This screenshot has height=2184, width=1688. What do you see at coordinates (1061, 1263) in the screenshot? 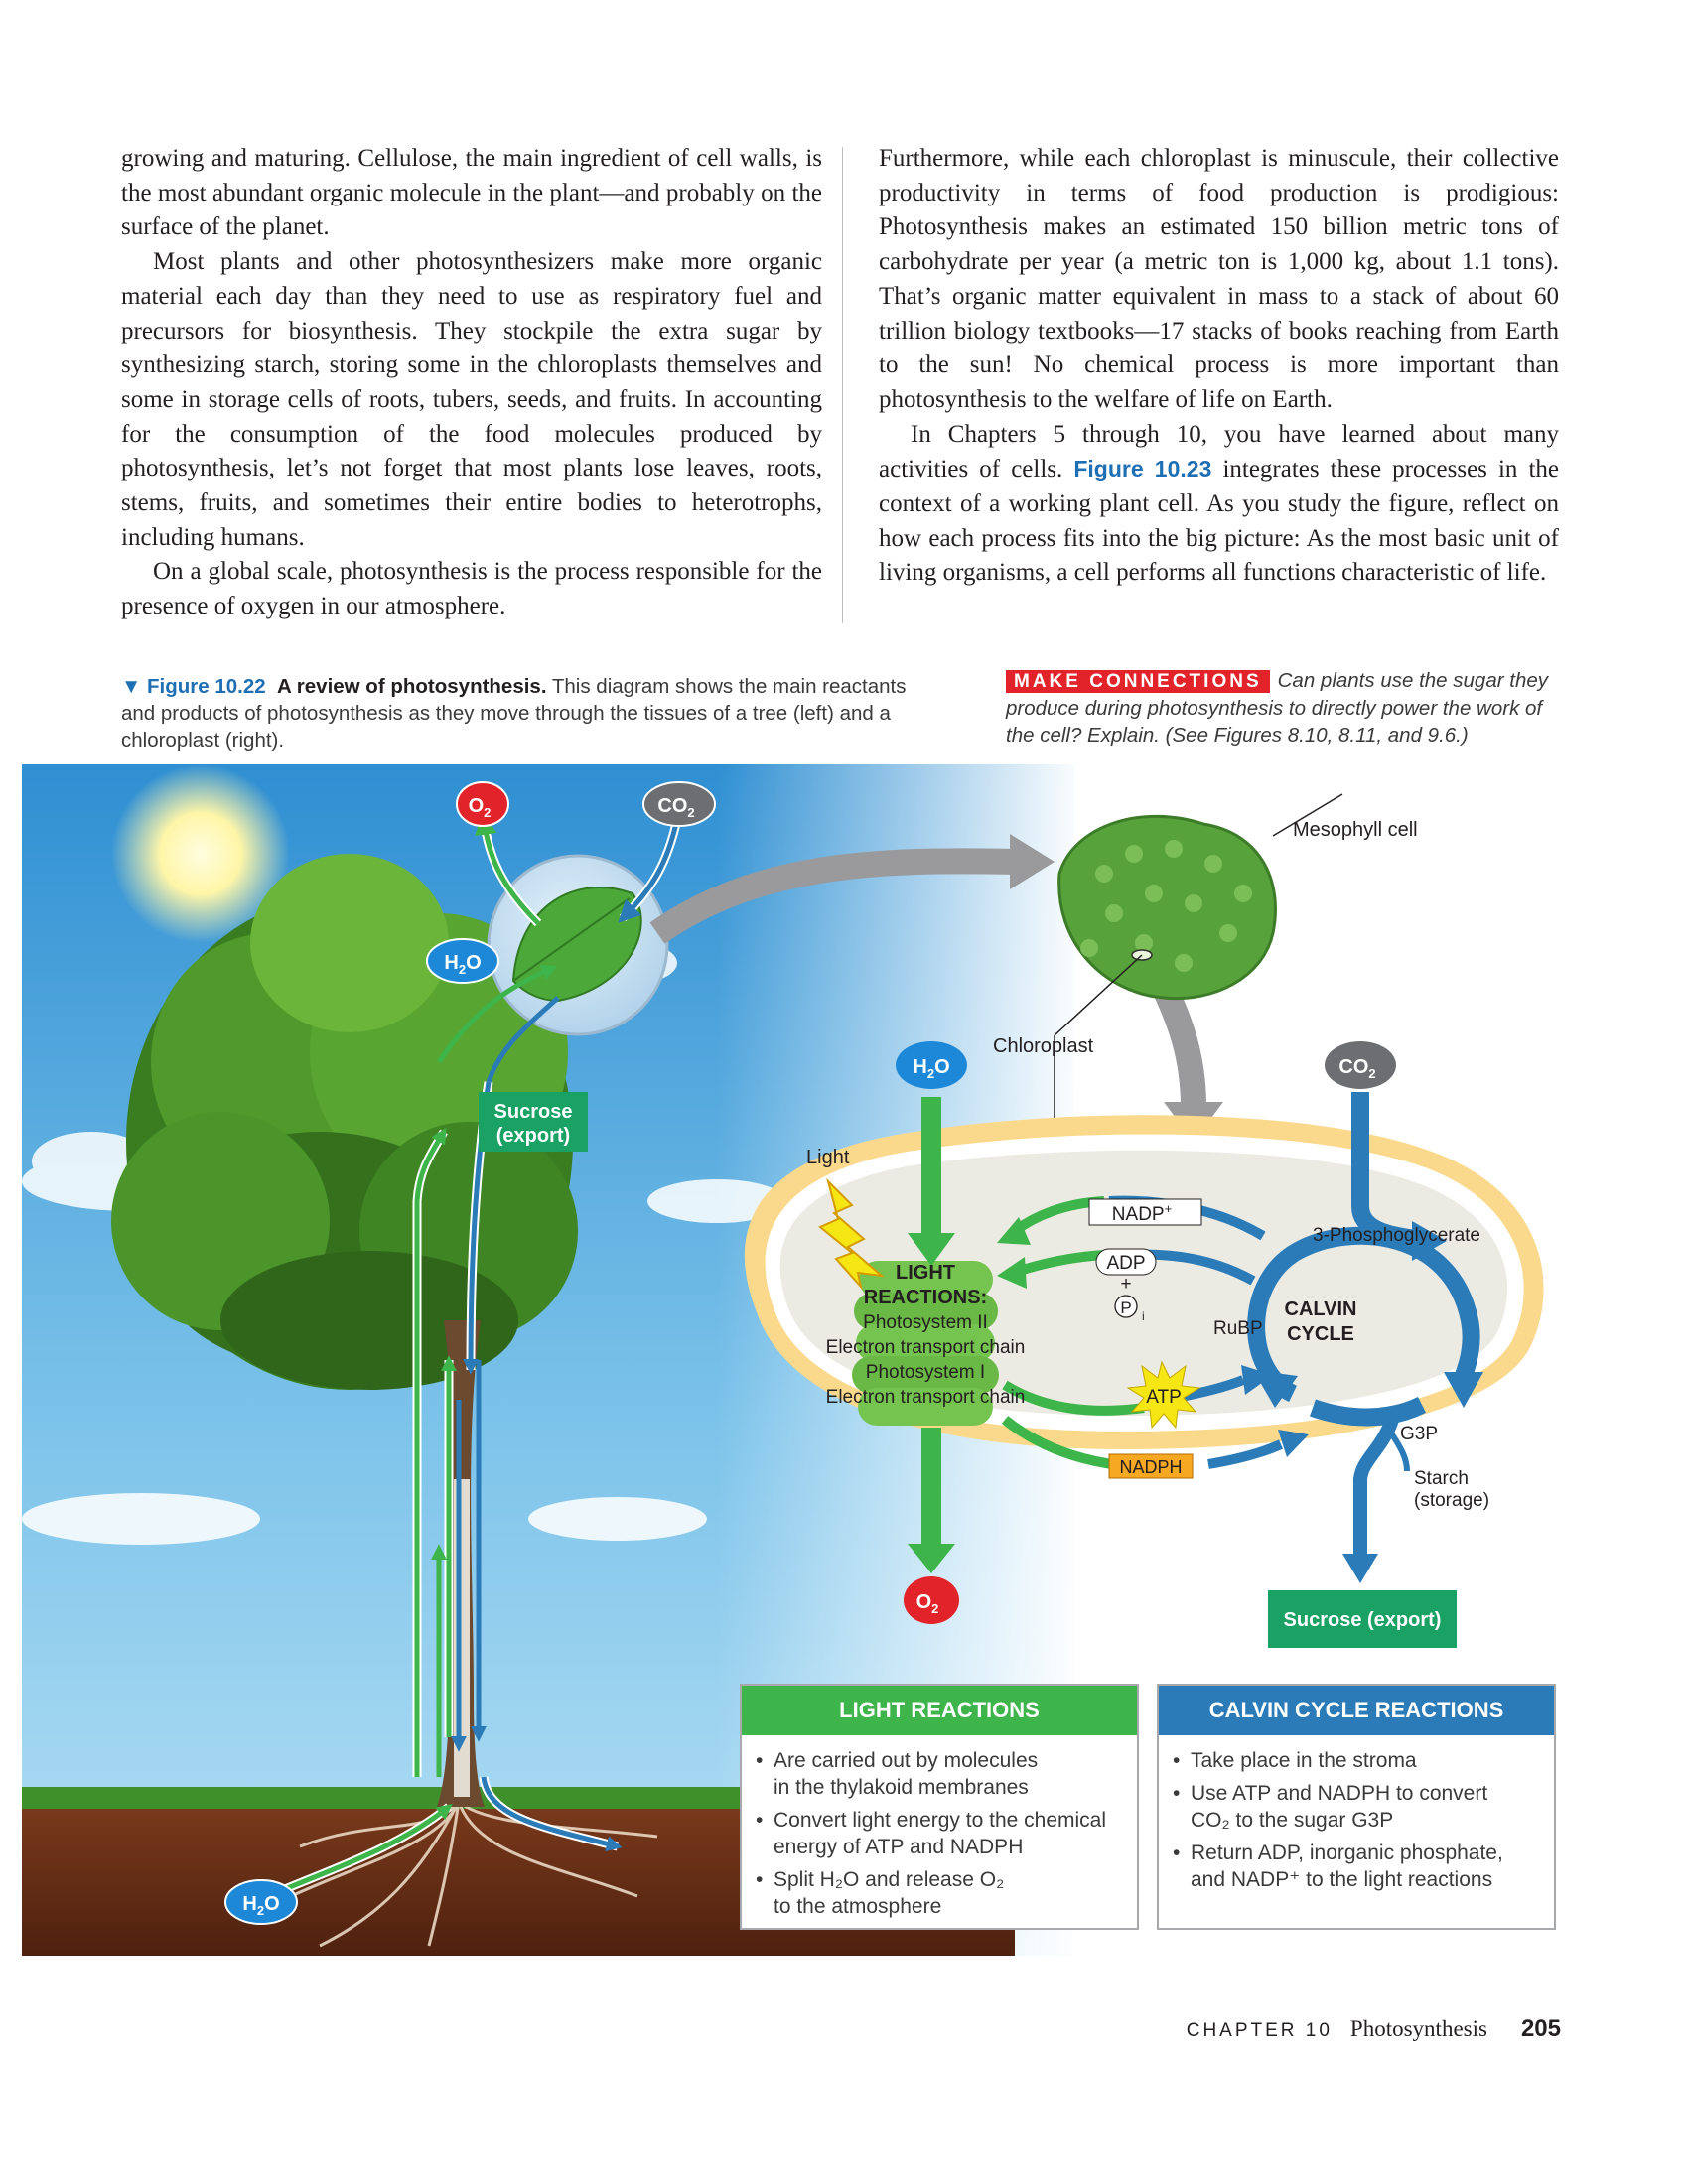
I see `adp-return-green` at bounding box center [1061, 1263].